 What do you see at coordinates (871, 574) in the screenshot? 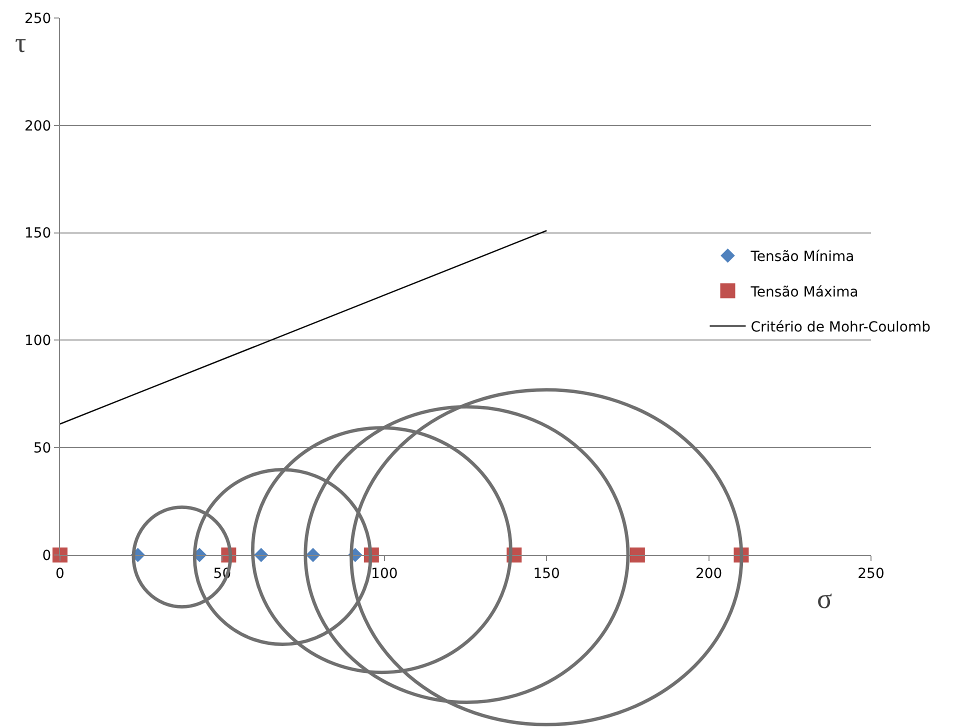
I see `x-tick-label: 250` at bounding box center [871, 574].